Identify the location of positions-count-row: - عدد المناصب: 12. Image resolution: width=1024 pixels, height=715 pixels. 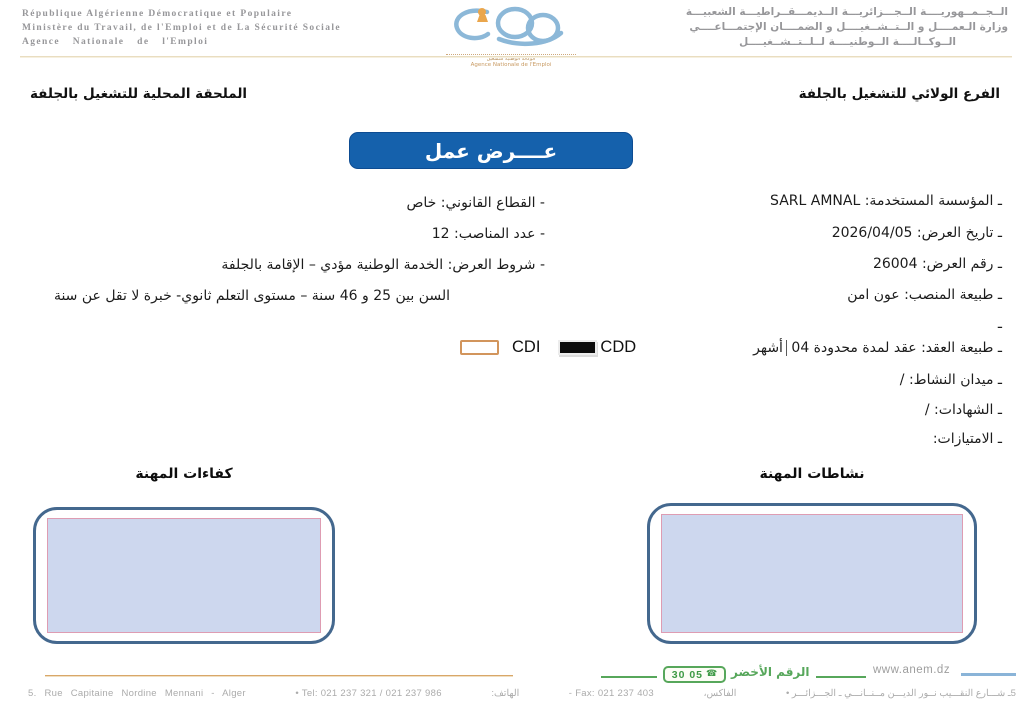
(488, 234).